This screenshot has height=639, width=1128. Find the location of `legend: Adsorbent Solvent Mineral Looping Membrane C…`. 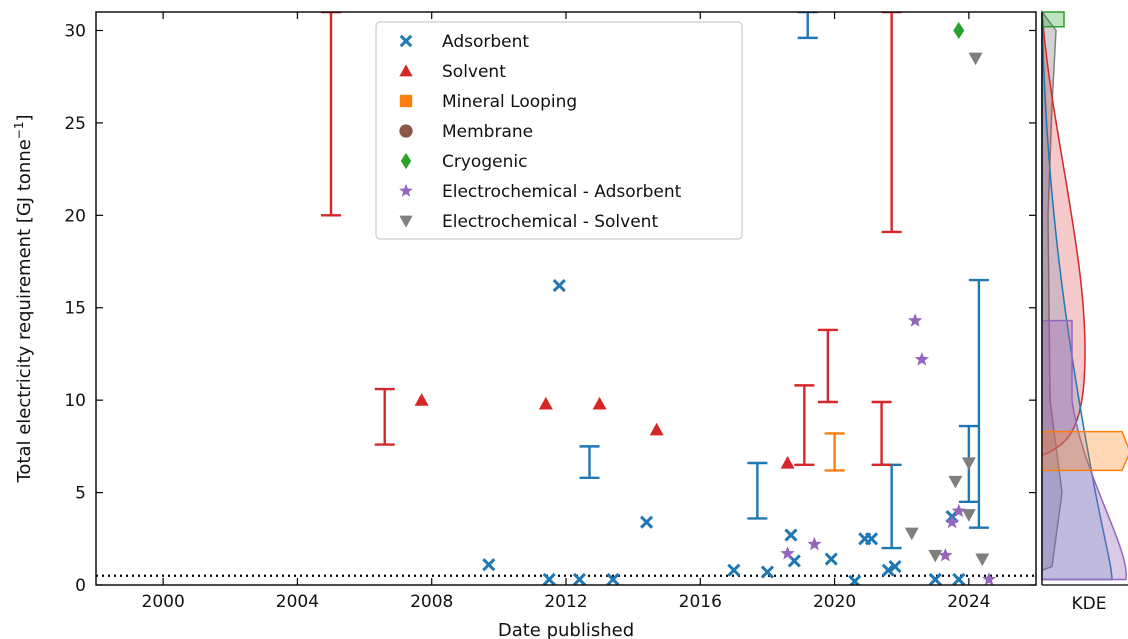

legend: Adsorbent Solvent Mineral Looping Membrane C… is located at coordinates (559, 130).